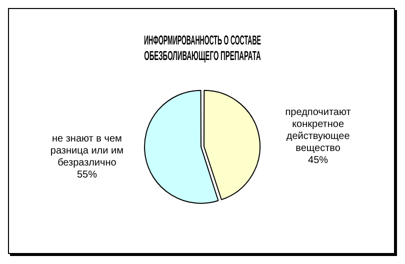 The height and width of the screenshot is (264, 405). What do you see at coordinates (87, 151) in the screenshot?
I see `slice-label: не знают в чем разница или им безразлично` at bounding box center [87, 151].